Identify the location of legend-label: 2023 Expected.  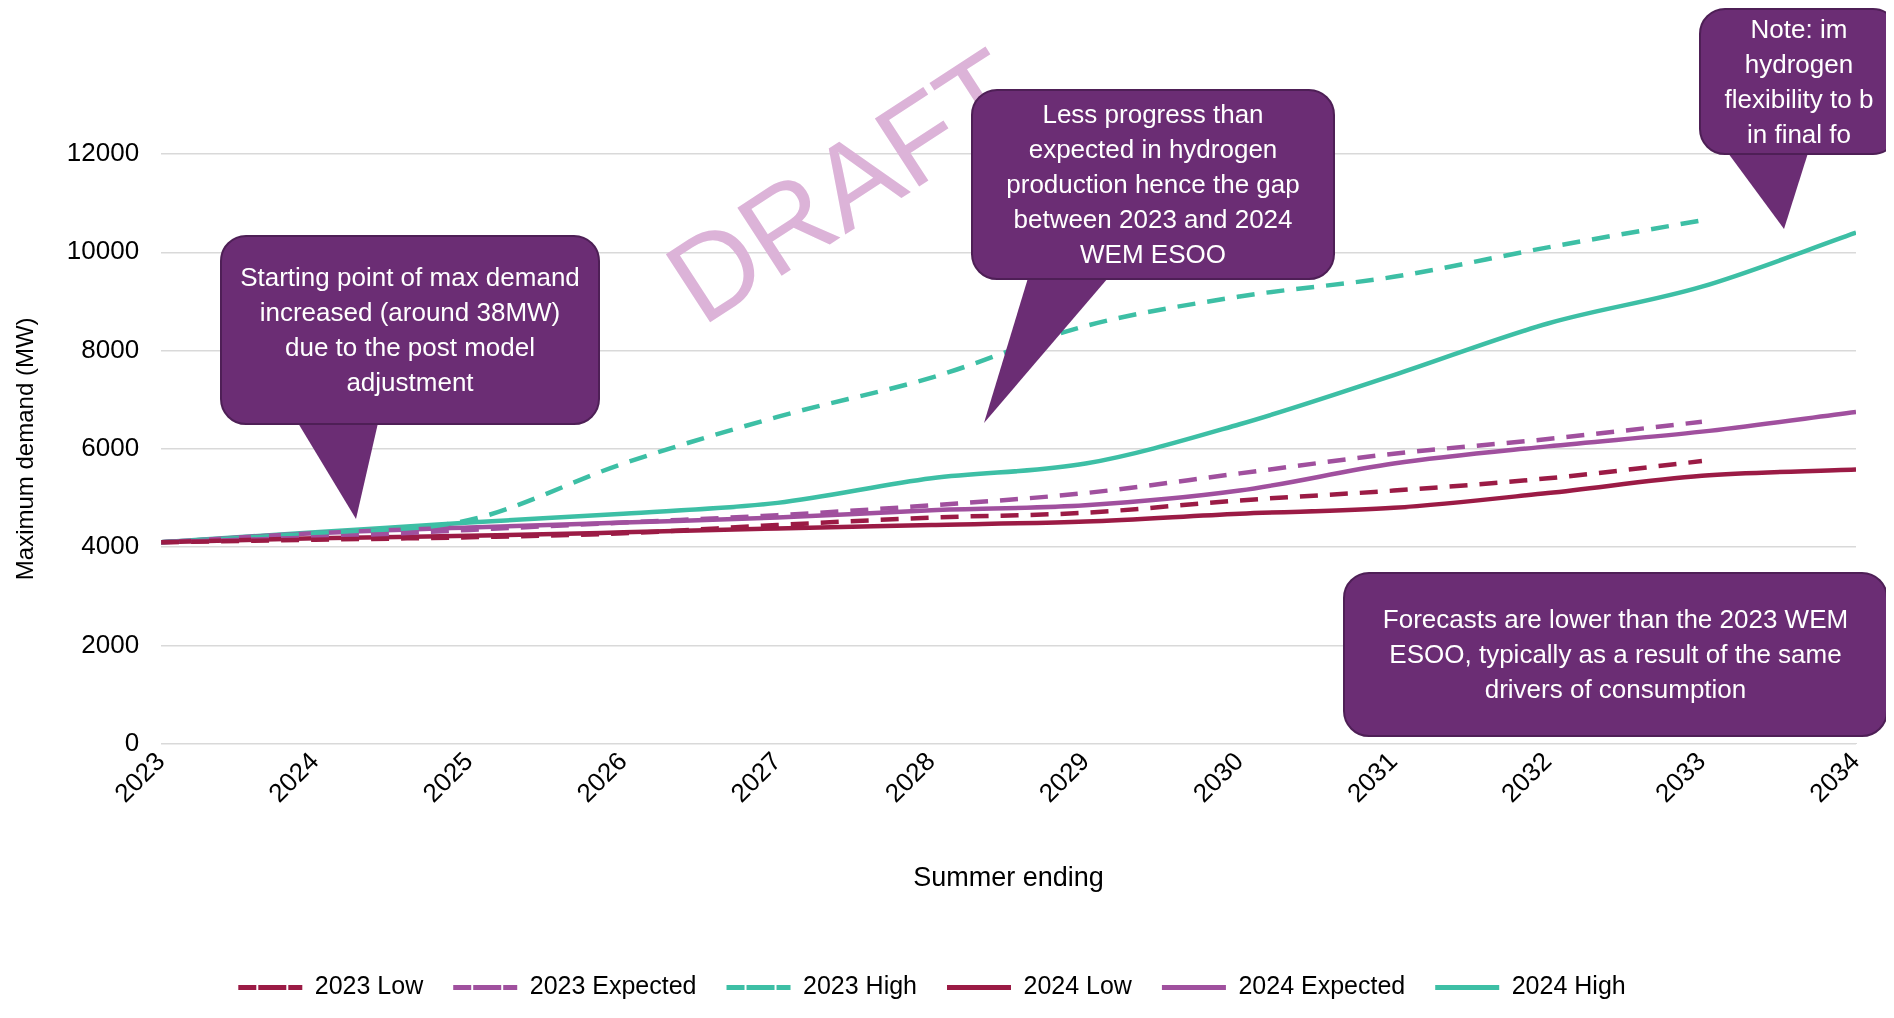
(613, 985).